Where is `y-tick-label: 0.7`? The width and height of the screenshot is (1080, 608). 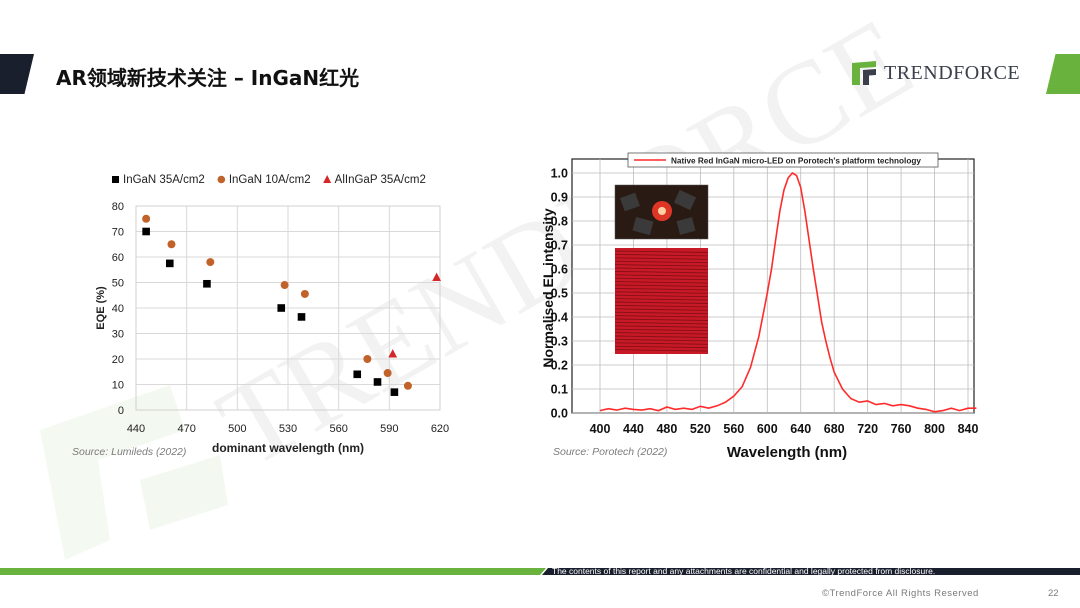
y-tick-label: 0.7 is located at coordinates (559, 246).